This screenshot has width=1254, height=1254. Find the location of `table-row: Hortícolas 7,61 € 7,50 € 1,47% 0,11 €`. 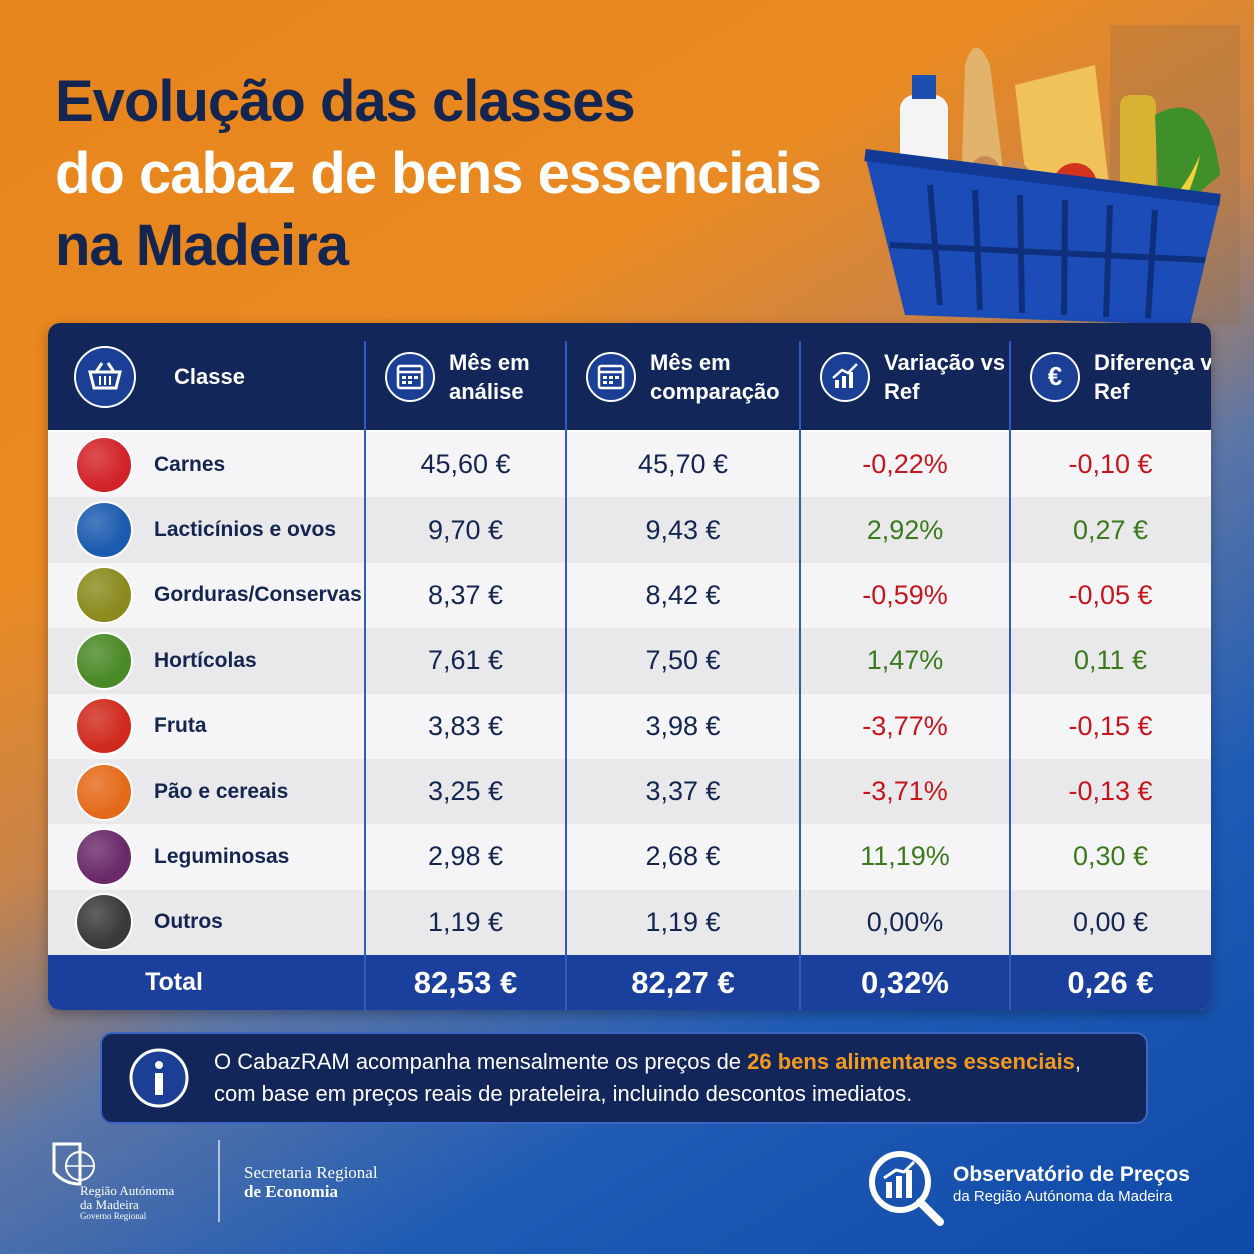

table-row: Hortícolas 7,61 € 7,50 € 1,47% 0,11 € is located at coordinates (629, 661).